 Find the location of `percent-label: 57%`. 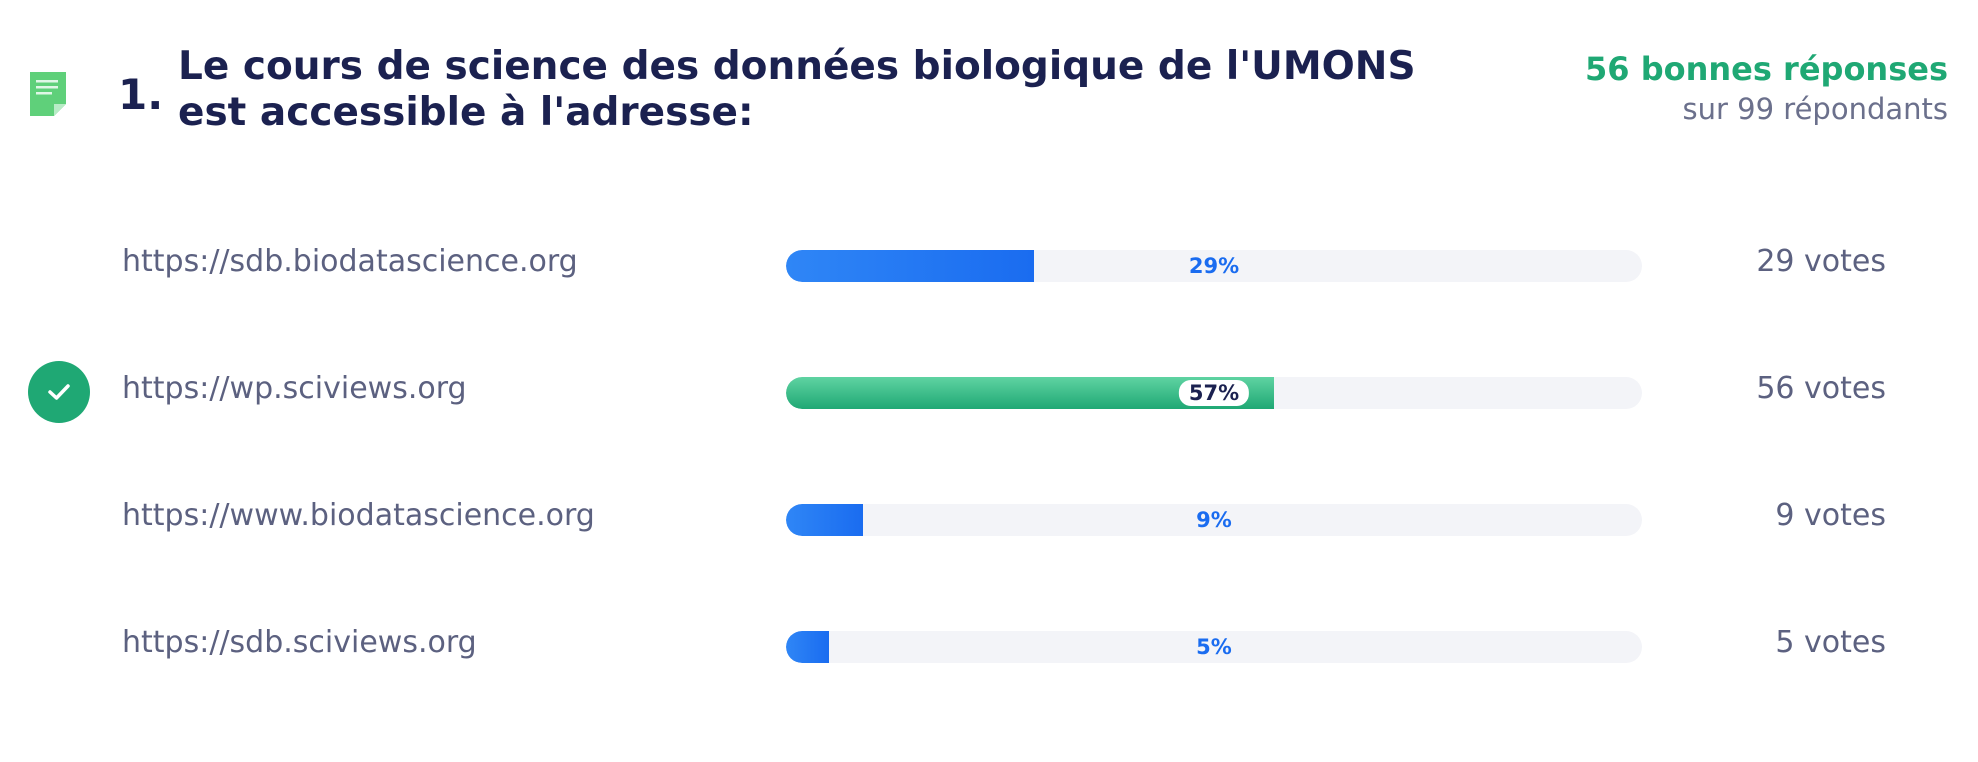

percent-label: 57% is located at coordinates (1214, 393).